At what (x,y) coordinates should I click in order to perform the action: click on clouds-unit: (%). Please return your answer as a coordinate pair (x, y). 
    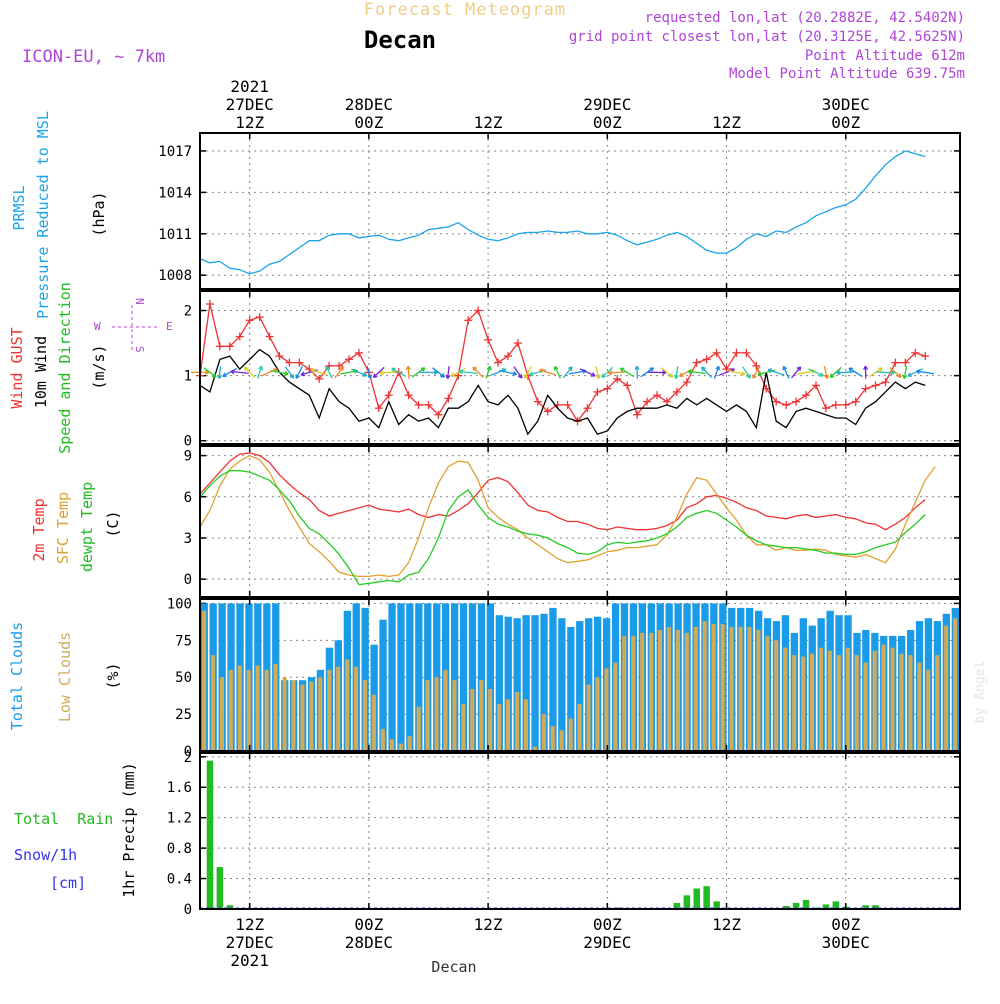
    Looking at the image, I should click on (113, 675).